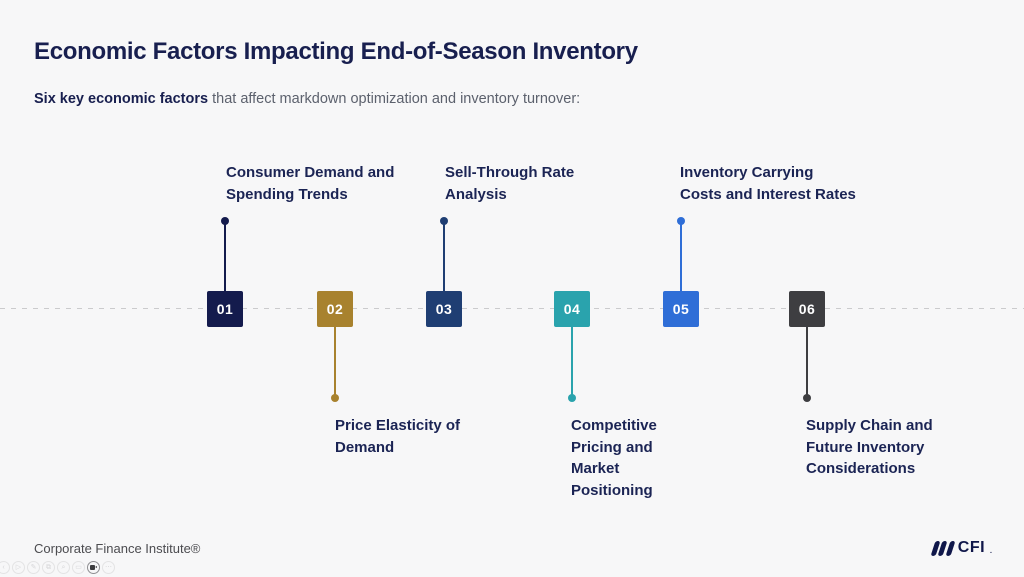 The height and width of the screenshot is (577, 1024). Describe the element at coordinates (121, 99) in the screenshot. I see `subtitle-emphasis: Six key economic factors` at that location.